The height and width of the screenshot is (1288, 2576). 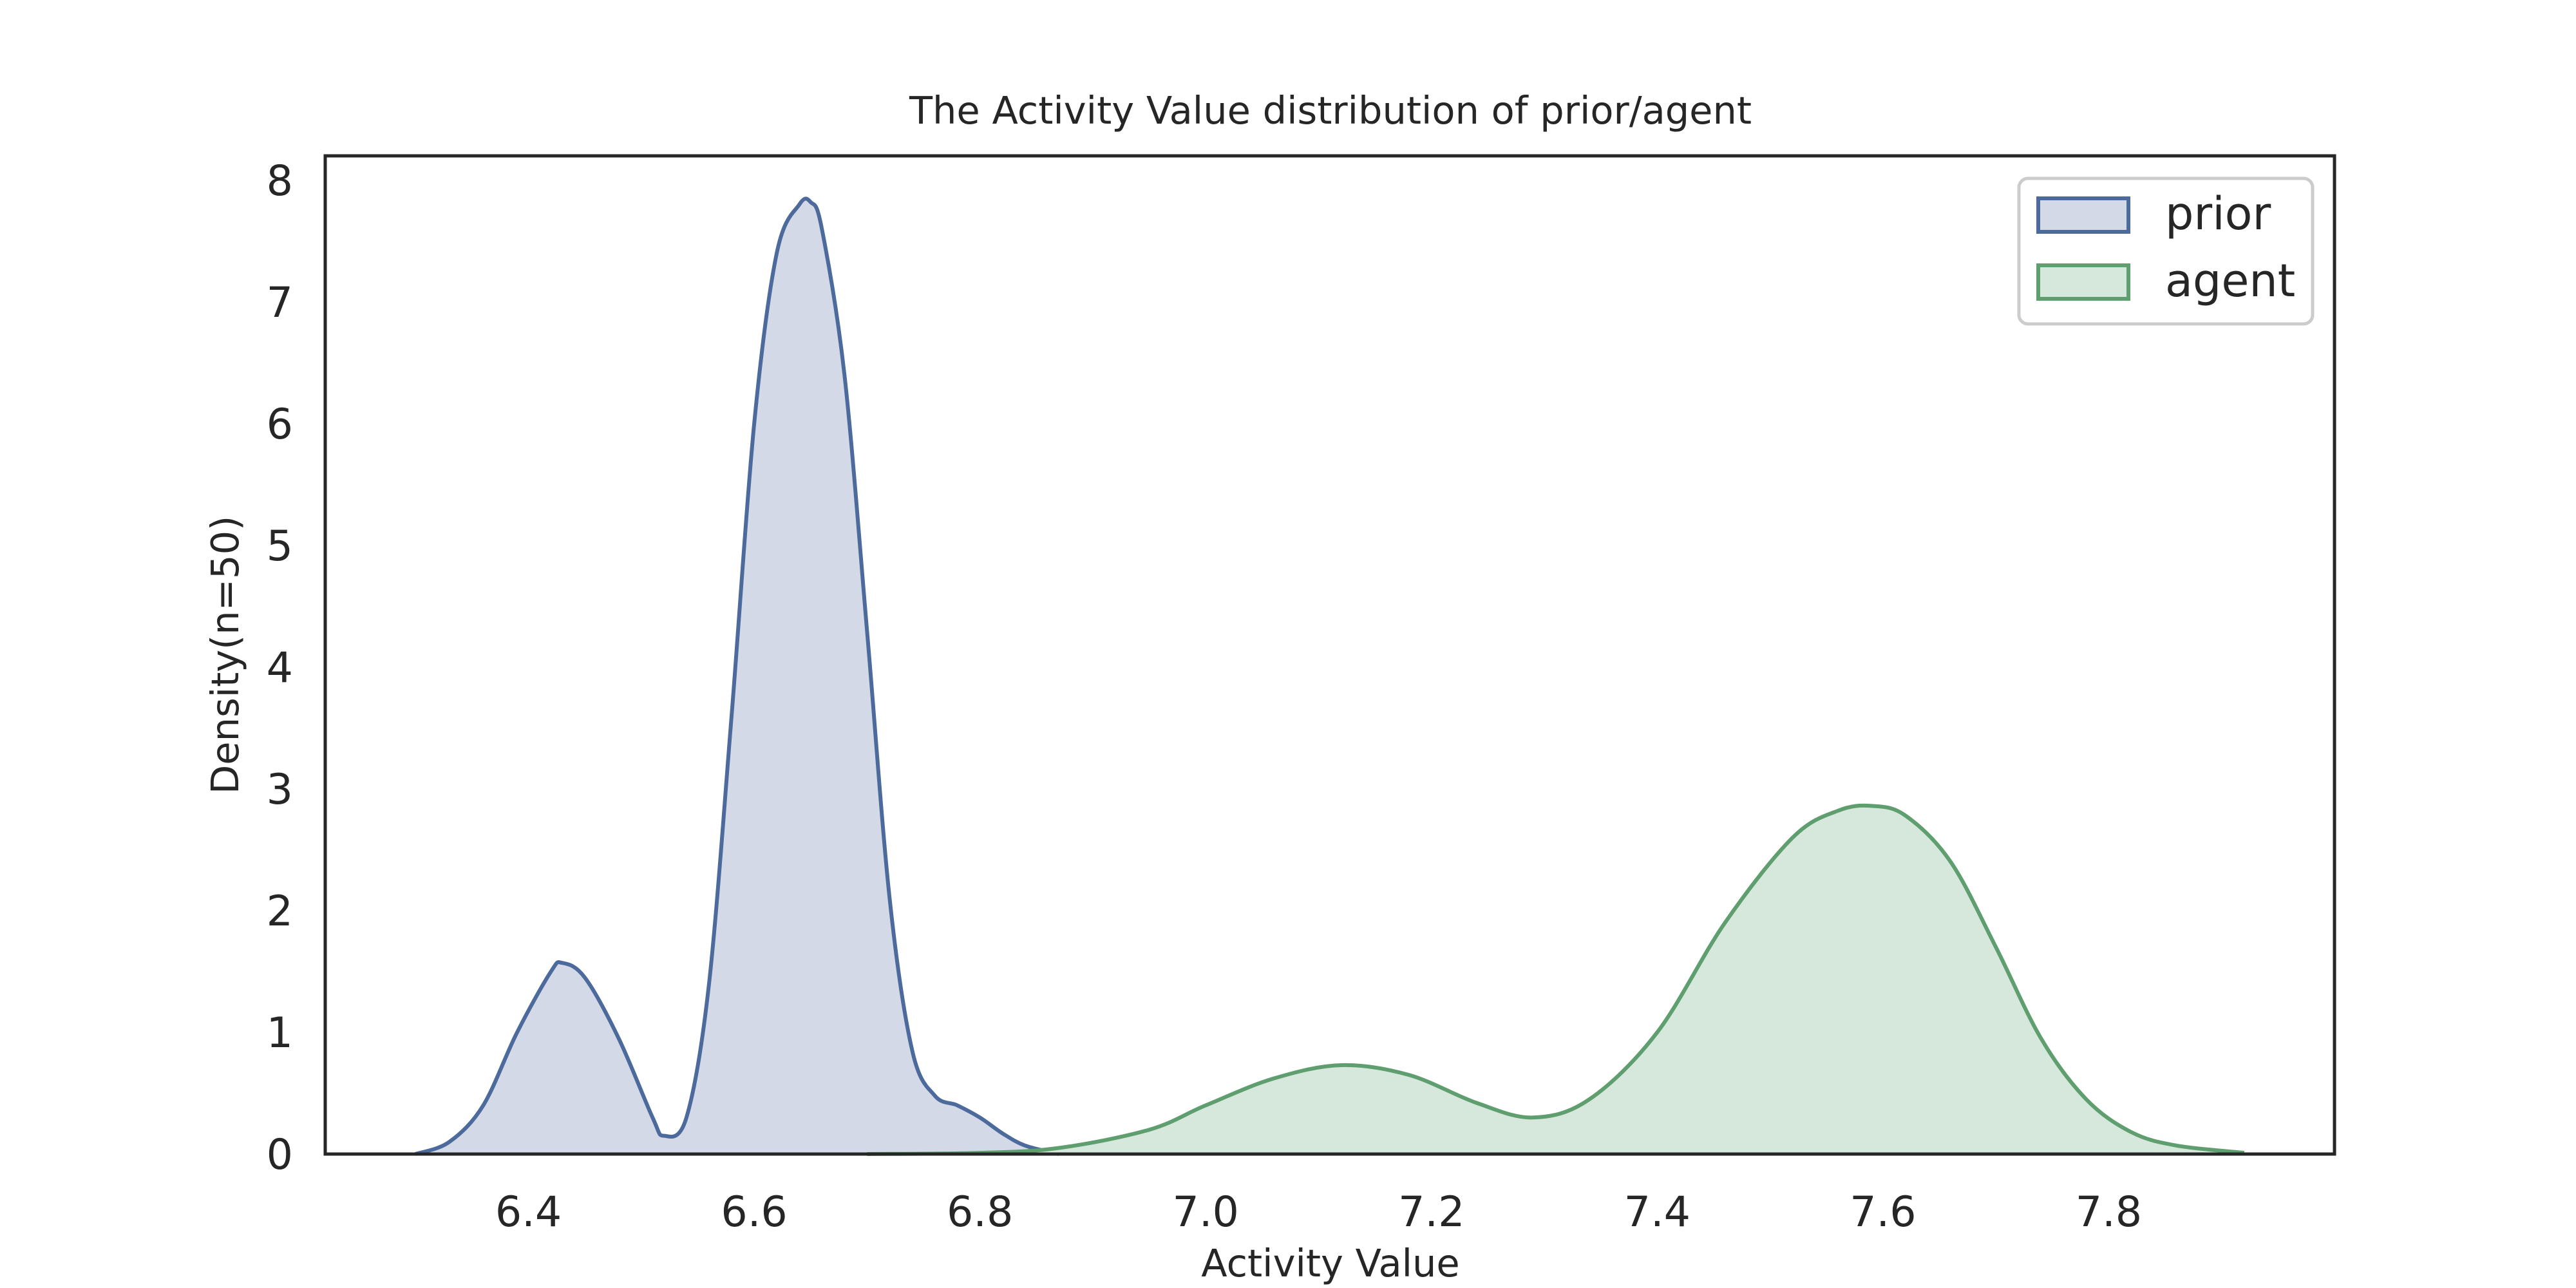 What do you see at coordinates (280, 790) in the screenshot?
I see `y-tick-label: 3` at bounding box center [280, 790].